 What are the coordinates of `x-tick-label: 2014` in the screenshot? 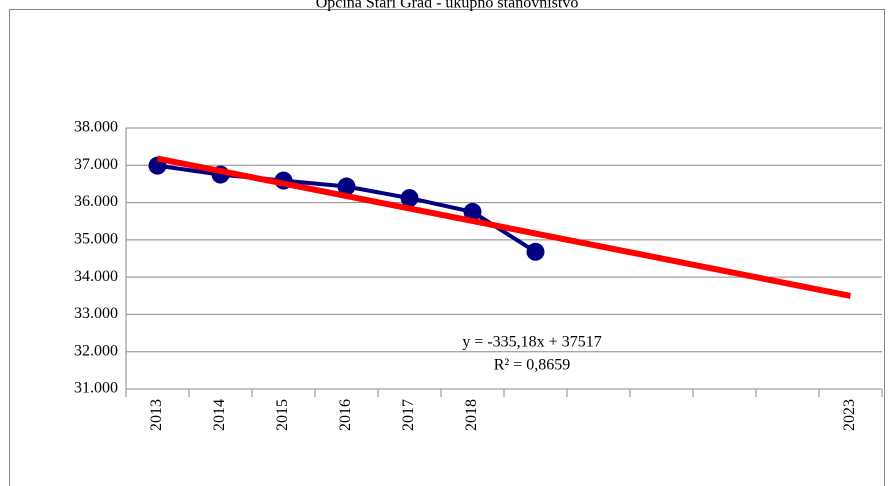 It's located at (219, 415).